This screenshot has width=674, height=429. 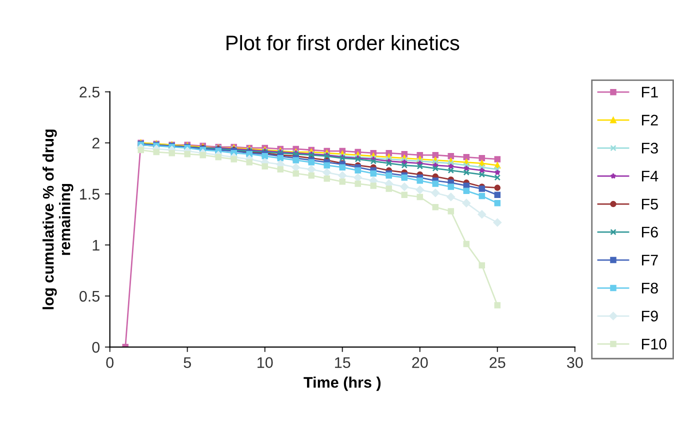 What do you see at coordinates (420, 362) in the screenshot?
I see `x-tick-label: 20` at bounding box center [420, 362].